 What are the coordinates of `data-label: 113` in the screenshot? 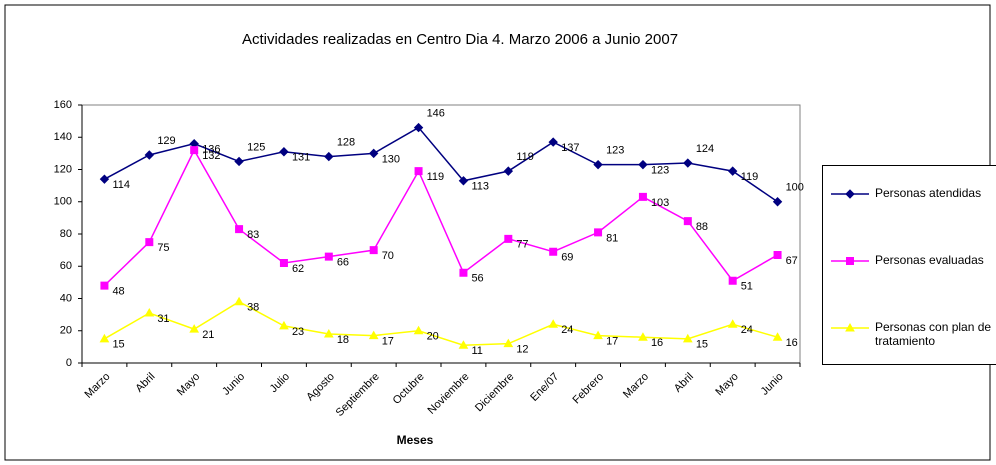 It's located at (480, 187).